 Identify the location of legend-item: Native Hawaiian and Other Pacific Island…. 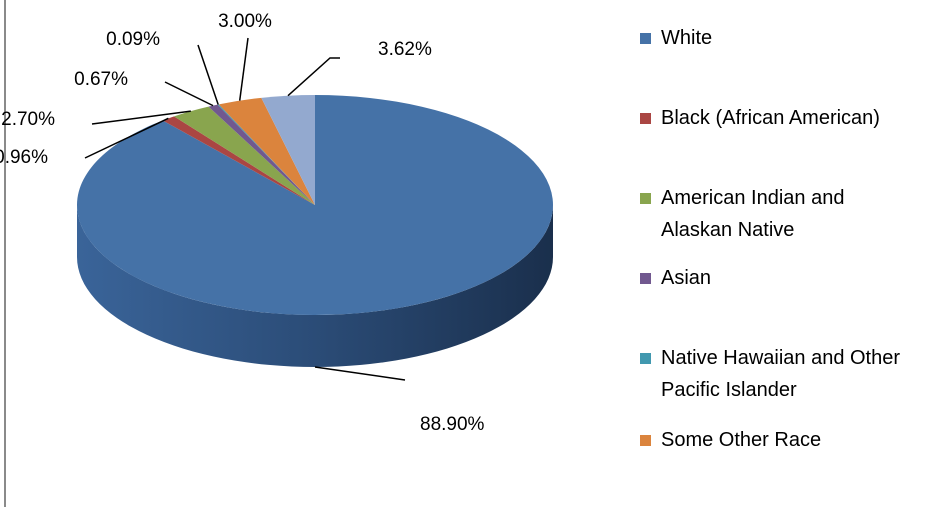
(785, 374).